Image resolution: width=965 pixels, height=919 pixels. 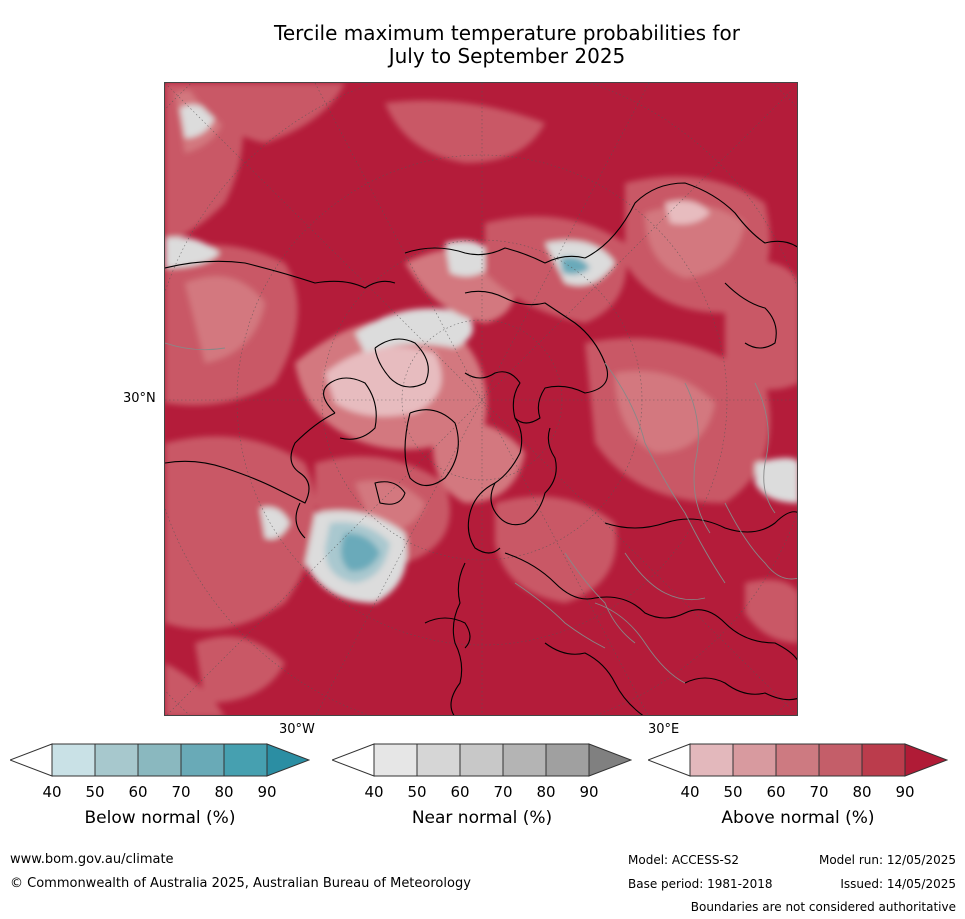 What do you see at coordinates (887, 860) in the screenshot?
I see `footer-model-run: Model run: 12/05/2025` at bounding box center [887, 860].